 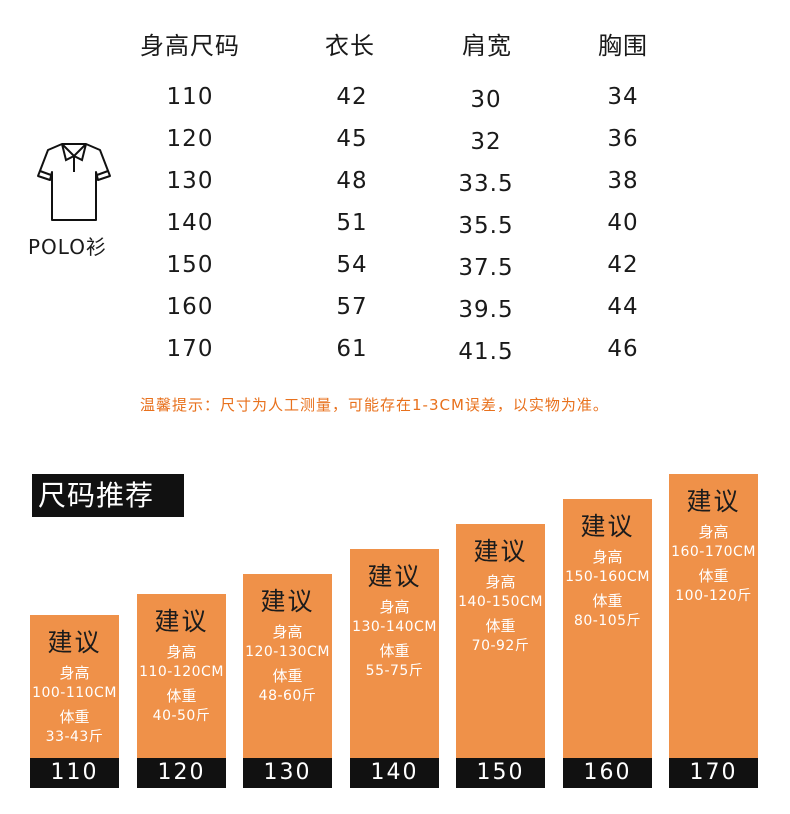 I want to click on size-label: 160, so click(x=607, y=773).